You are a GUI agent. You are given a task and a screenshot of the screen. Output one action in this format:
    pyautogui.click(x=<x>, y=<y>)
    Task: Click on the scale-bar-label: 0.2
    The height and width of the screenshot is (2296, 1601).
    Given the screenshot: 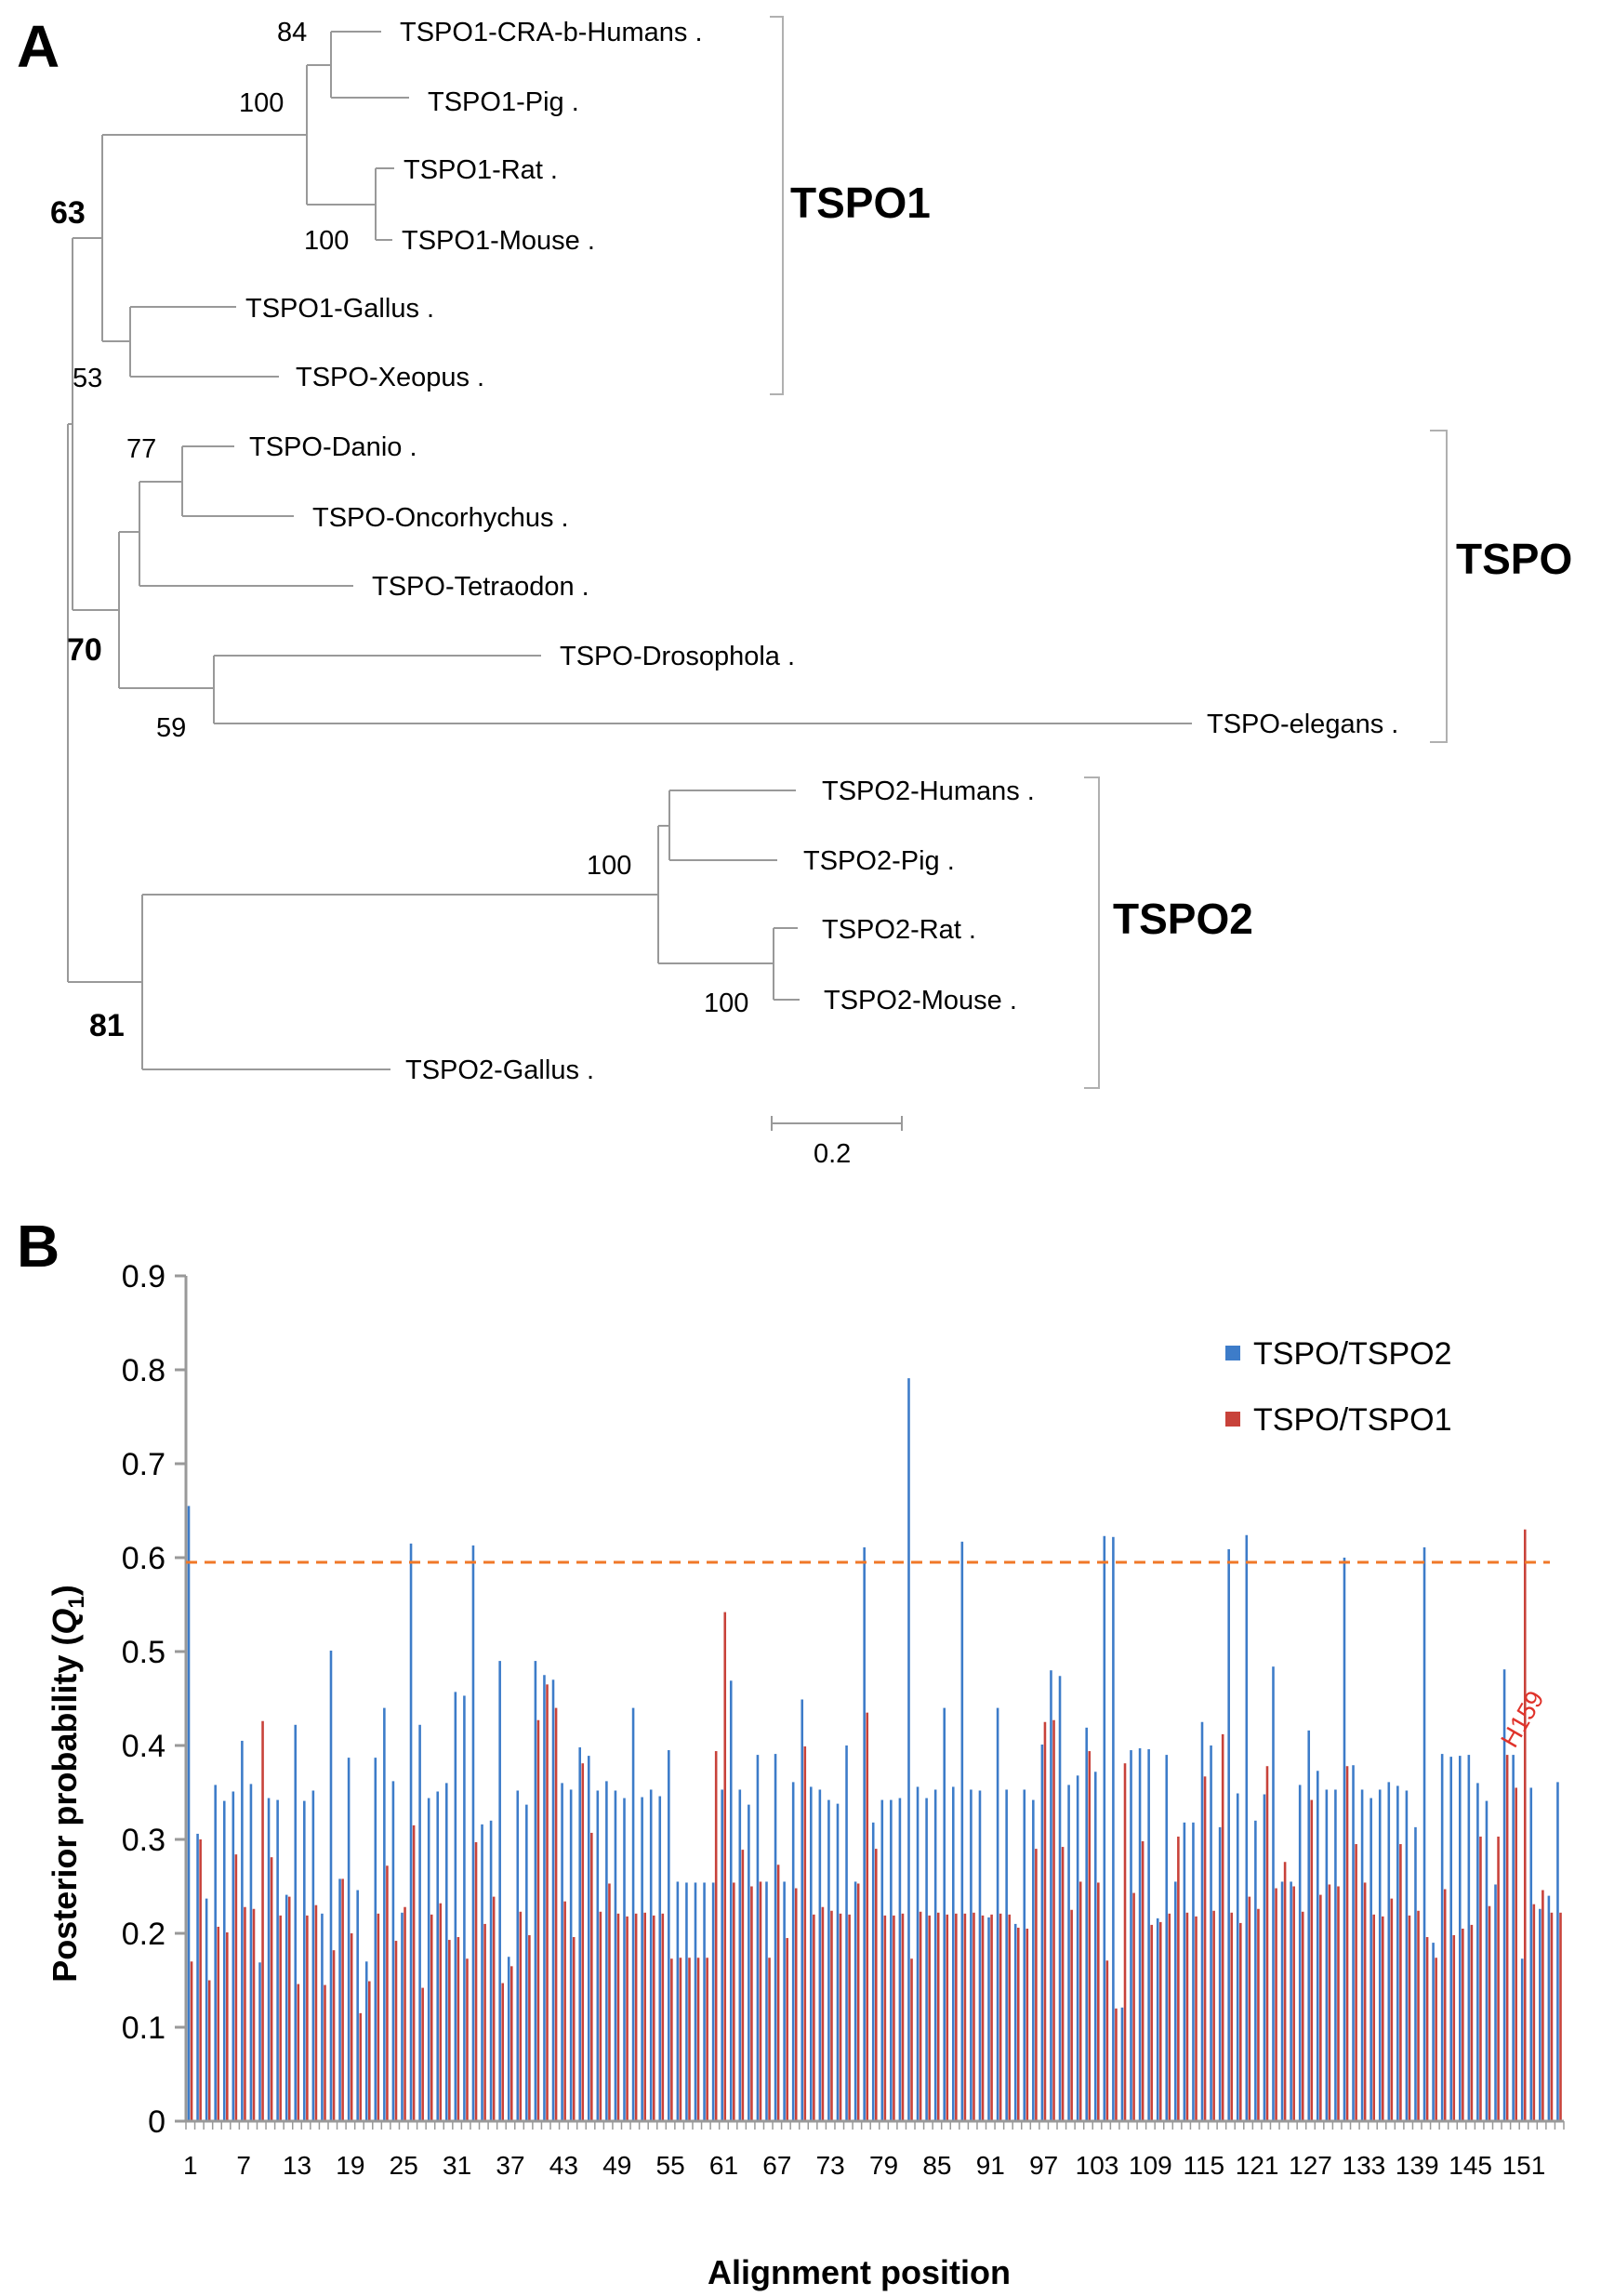 What is the action you would take?
    pyautogui.click(x=833, y=1154)
    